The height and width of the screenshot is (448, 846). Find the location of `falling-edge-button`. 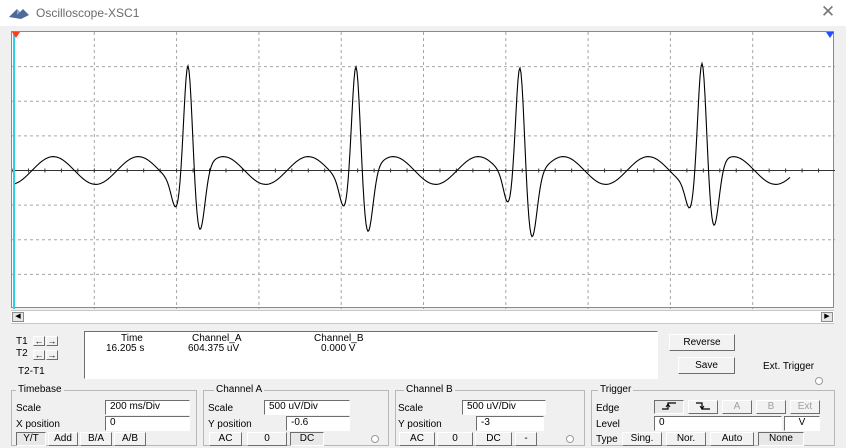

falling-edge-button is located at coordinates (703, 407).